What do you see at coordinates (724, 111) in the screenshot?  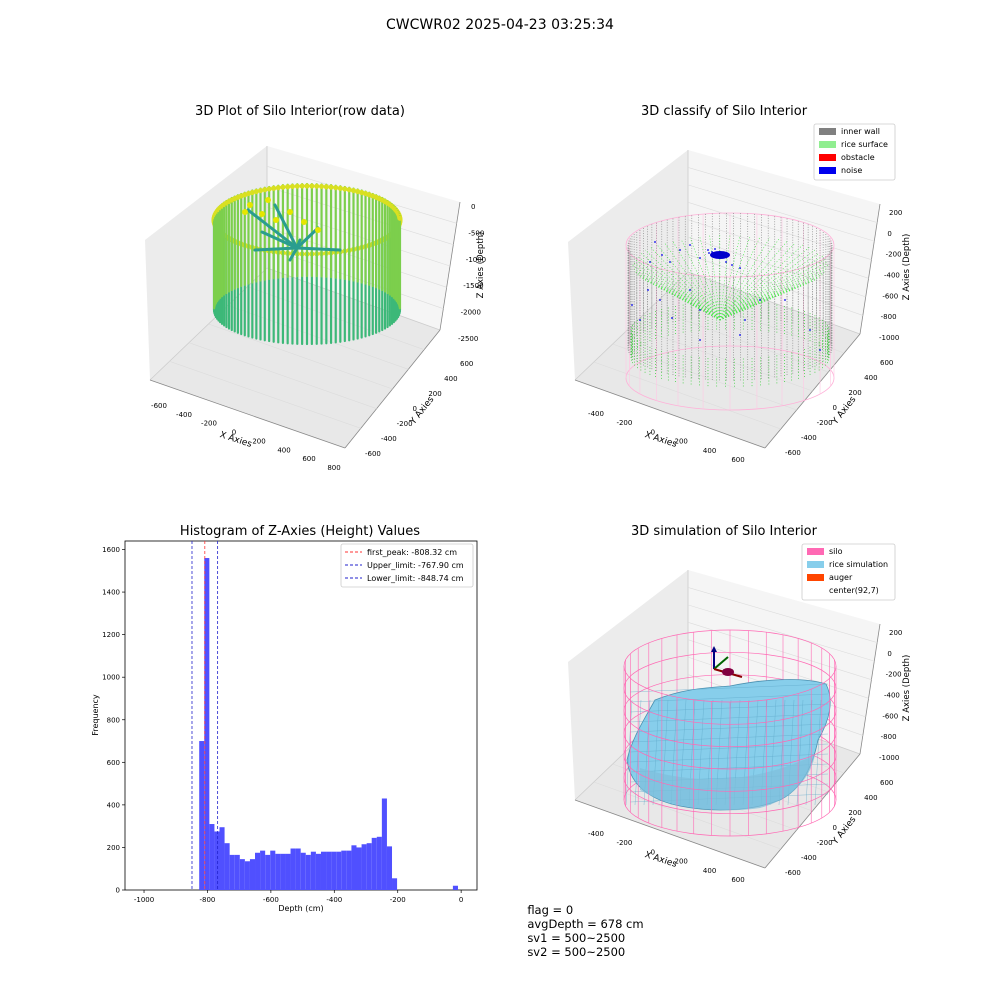 I see `panel2-title: 3D classify of Silo Interior` at bounding box center [724, 111].